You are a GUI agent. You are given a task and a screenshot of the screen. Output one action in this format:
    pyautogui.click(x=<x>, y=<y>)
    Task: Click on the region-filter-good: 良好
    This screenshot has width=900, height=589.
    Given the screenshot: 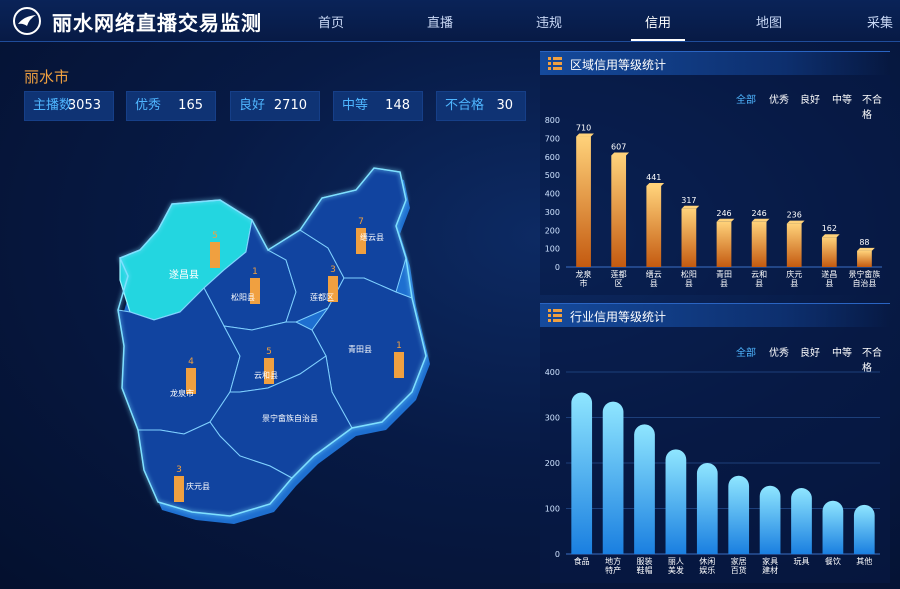 What is the action you would take?
    pyautogui.click(x=810, y=100)
    